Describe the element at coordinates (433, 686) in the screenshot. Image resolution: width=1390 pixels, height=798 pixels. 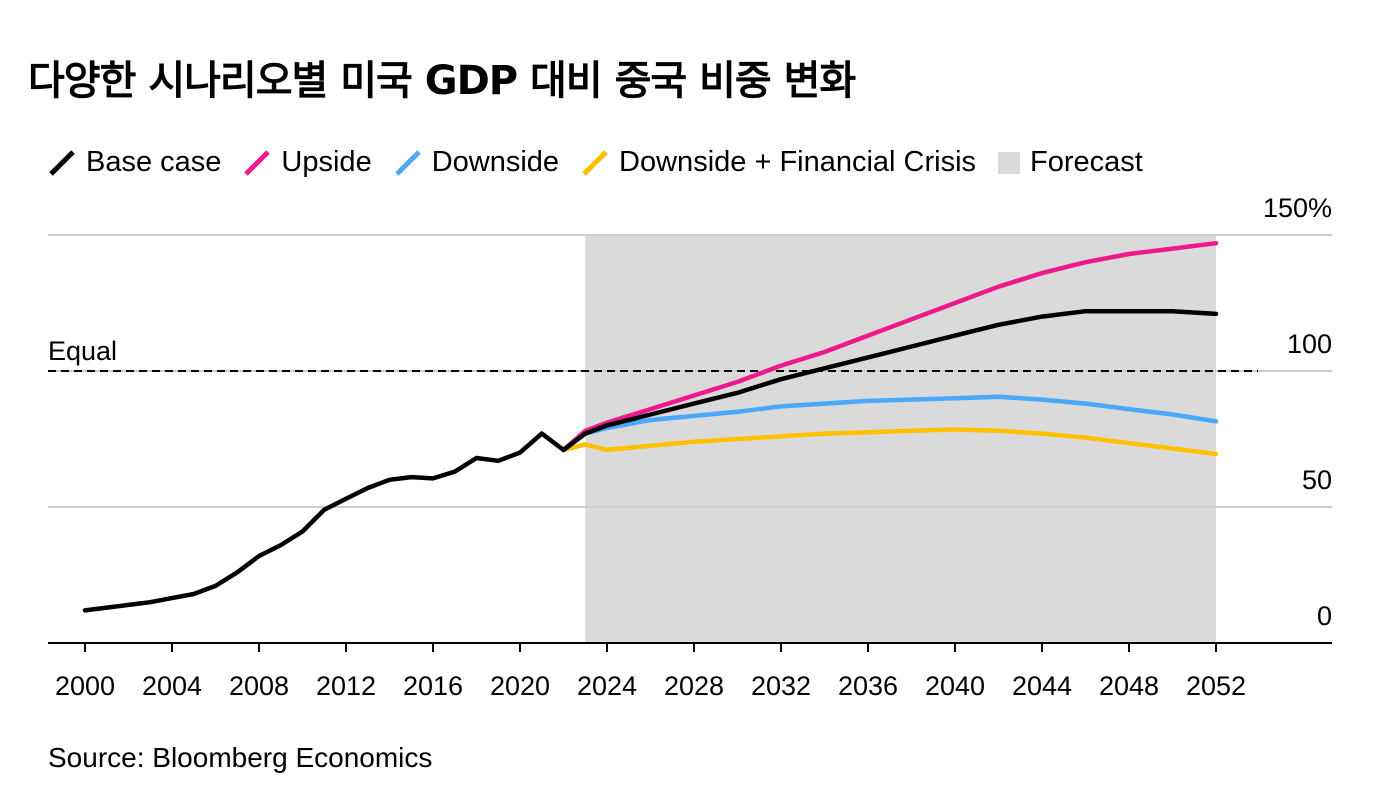
I see `x-tick-label-2016: 2016` at that location.